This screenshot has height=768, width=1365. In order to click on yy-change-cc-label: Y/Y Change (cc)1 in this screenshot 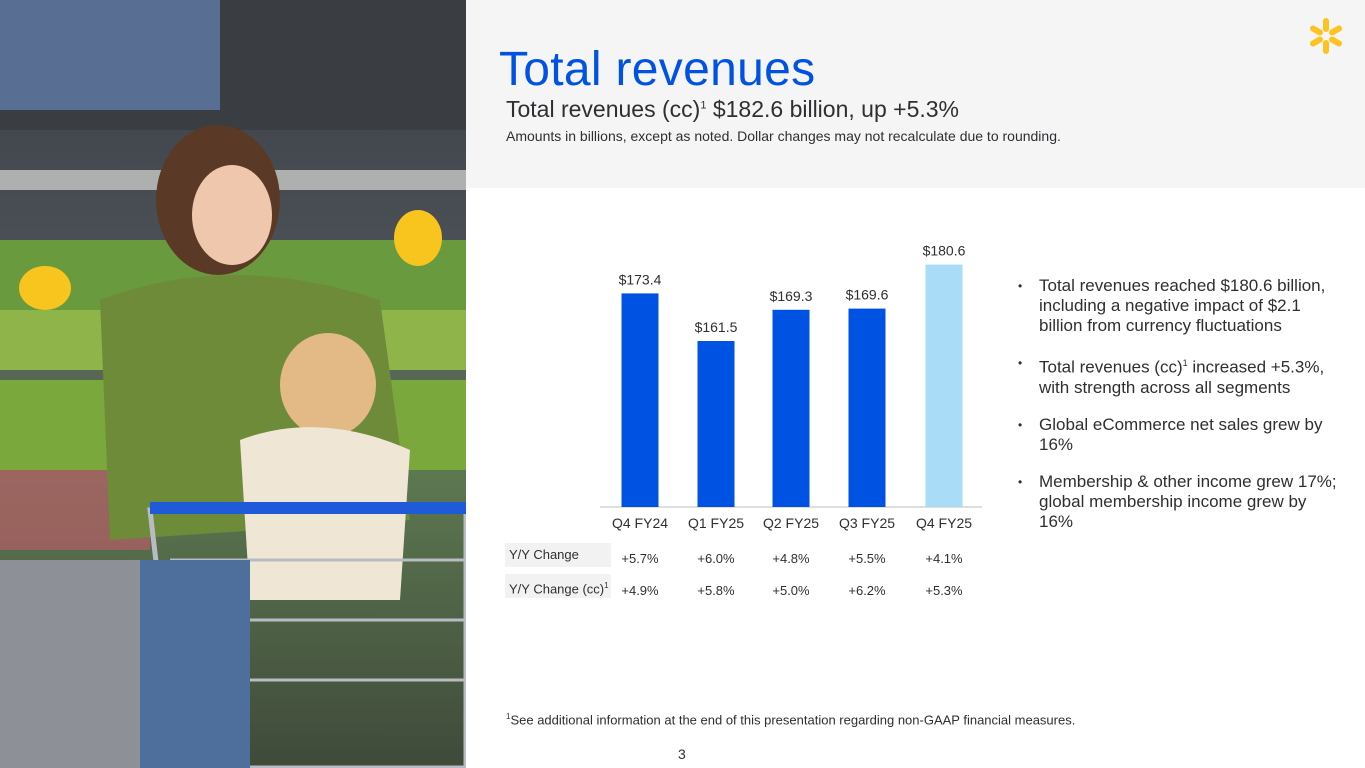, I will do `click(558, 586)`.